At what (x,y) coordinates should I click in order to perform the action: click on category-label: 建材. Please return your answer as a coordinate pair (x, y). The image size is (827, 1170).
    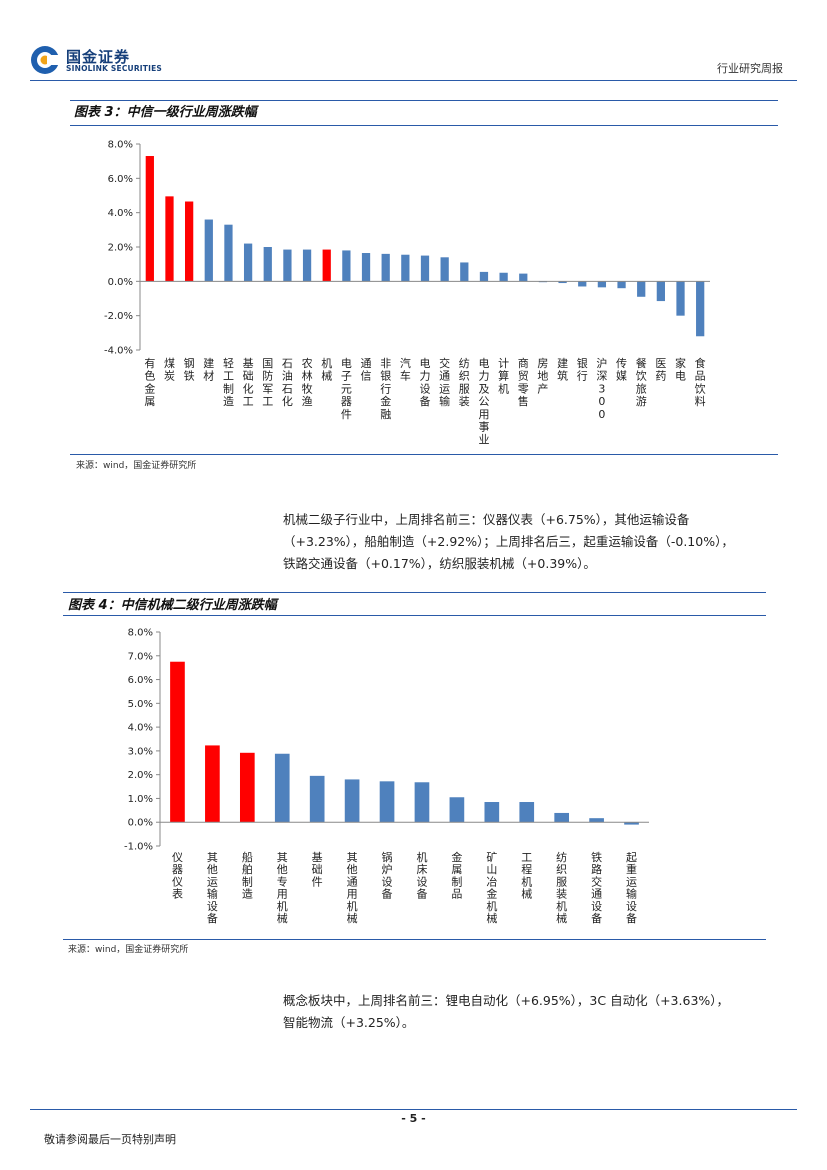
    Looking at the image, I should click on (208, 369).